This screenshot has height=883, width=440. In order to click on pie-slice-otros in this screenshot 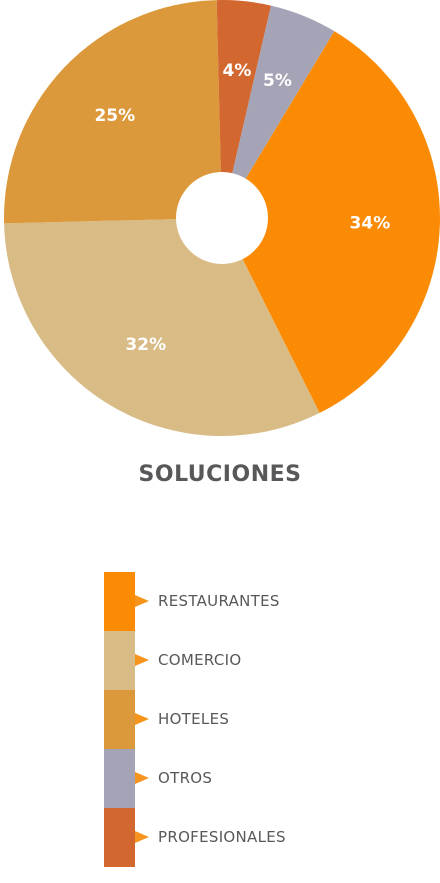, I will do `click(278, 111)`.